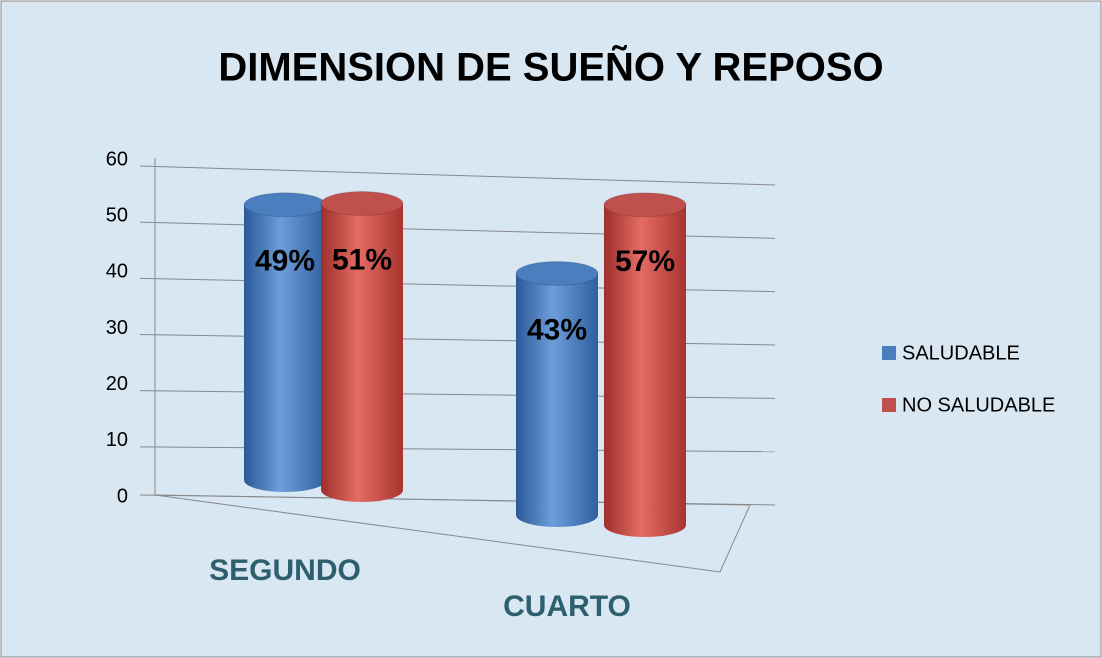 This screenshot has height=658, width=1102. What do you see at coordinates (117, 328) in the screenshot?
I see `y-tick-label: 30` at bounding box center [117, 328].